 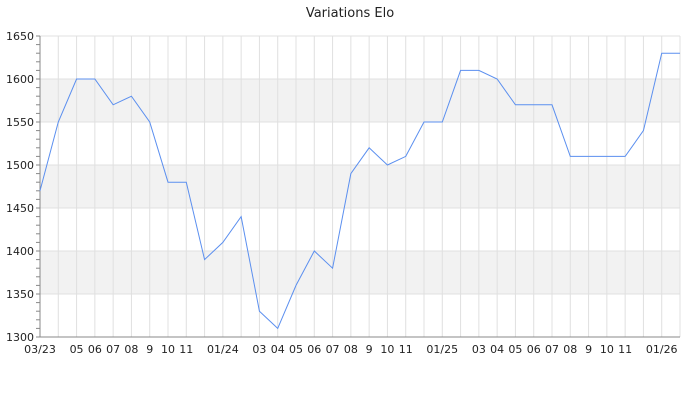 I want to click on y-tick-label: 1350, so click(x=20, y=294).